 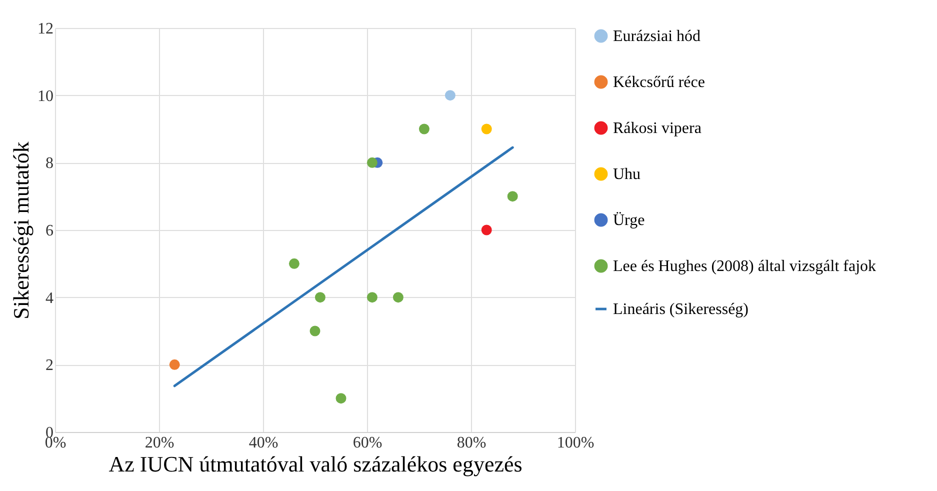 What do you see at coordinates (657, 128) in the screenshot?
I see `legend-label: Rákosi vipera` at bounding box center [657, 128].